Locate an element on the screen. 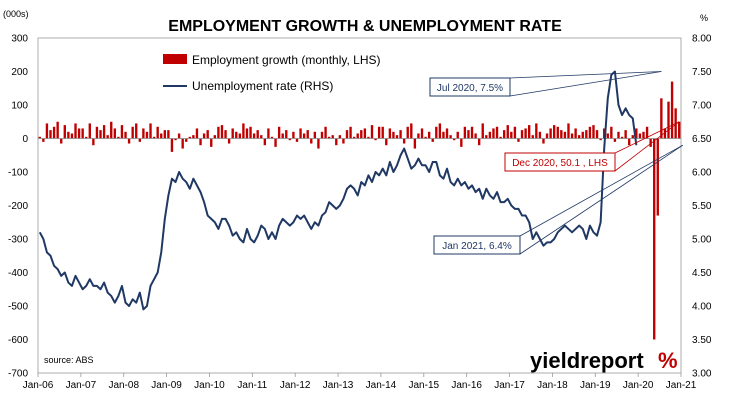 The height and width of the screenshot is (400, 730). annotation-dec-2020-label: Dec 2020, 50.1 , LHS is located at coordinates (560, 163).